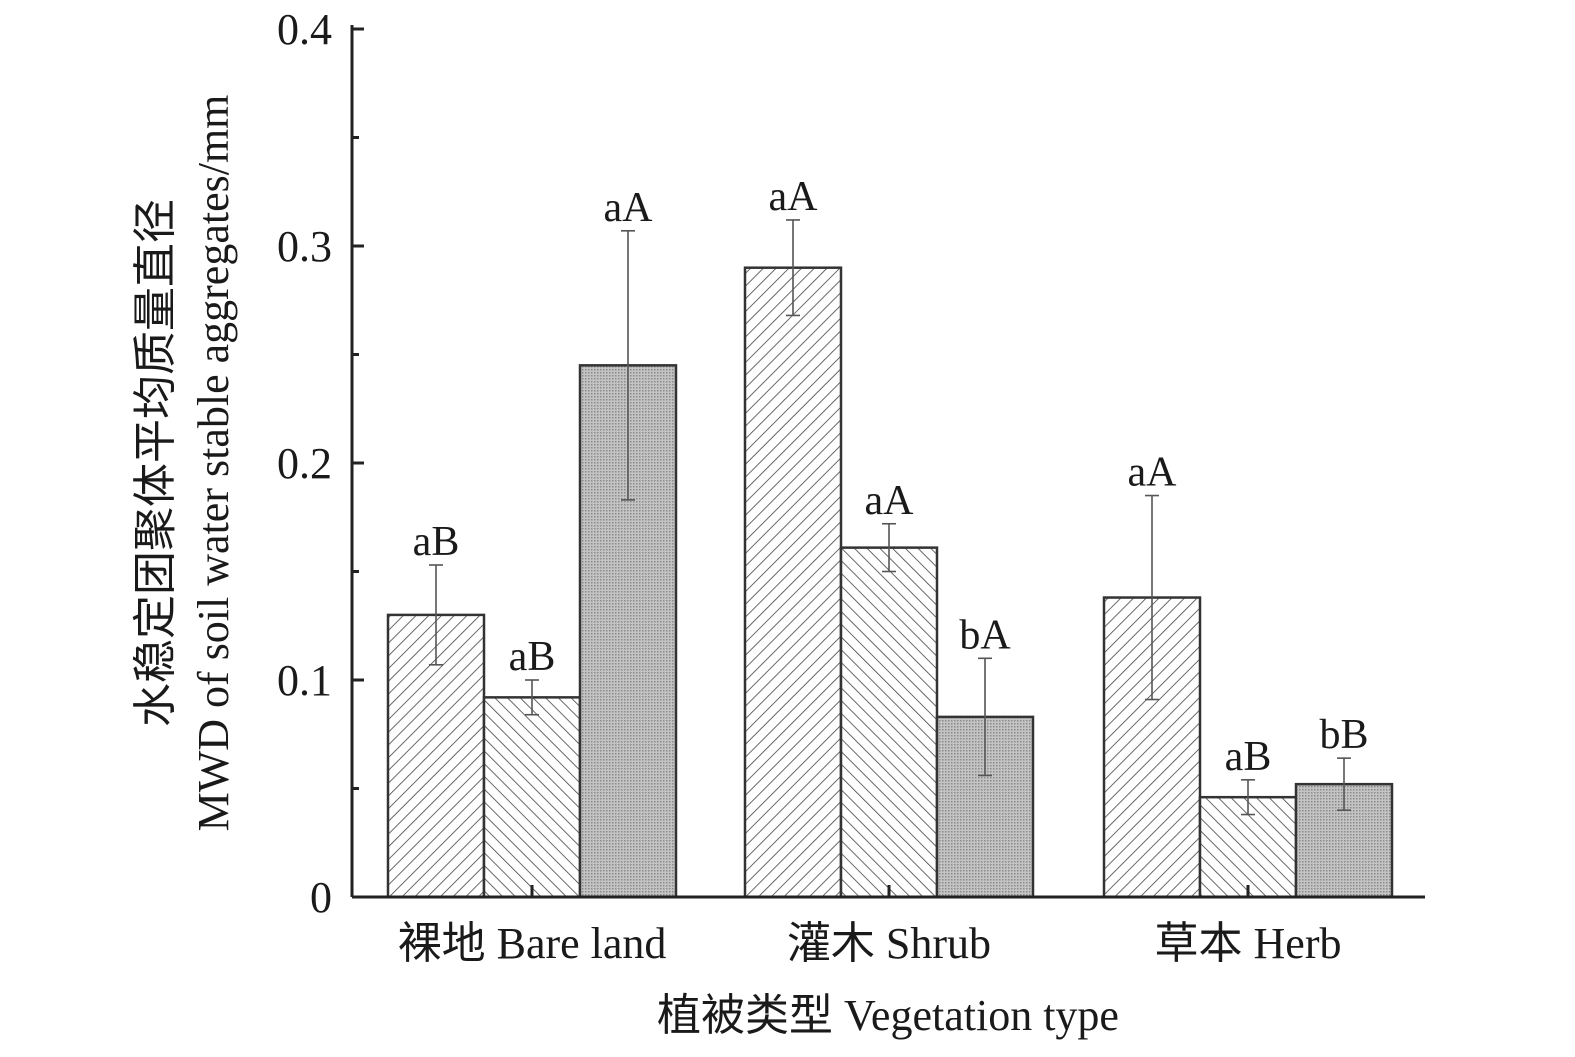 Image resolution: width=1575 pixels, height=1057 pixels. What do you see at coordinates (1344, 784) in the screenshot?
I see `error-bar-s2-c2` at bounding box center [1344, 784].